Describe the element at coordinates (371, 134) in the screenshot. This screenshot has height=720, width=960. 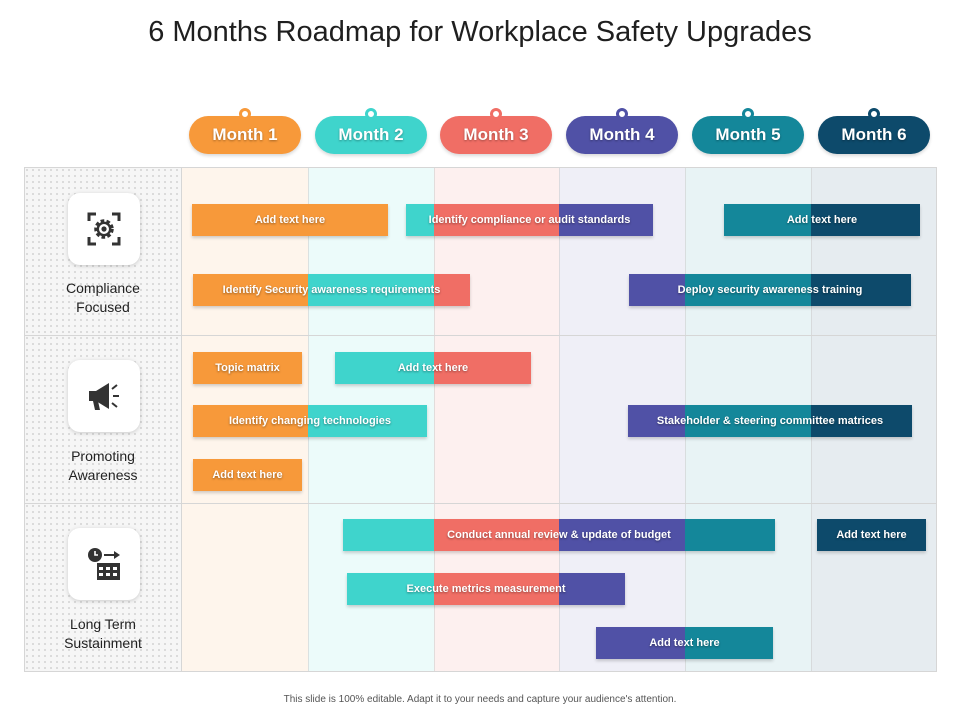
I see `month-label: Month 2` at that location.